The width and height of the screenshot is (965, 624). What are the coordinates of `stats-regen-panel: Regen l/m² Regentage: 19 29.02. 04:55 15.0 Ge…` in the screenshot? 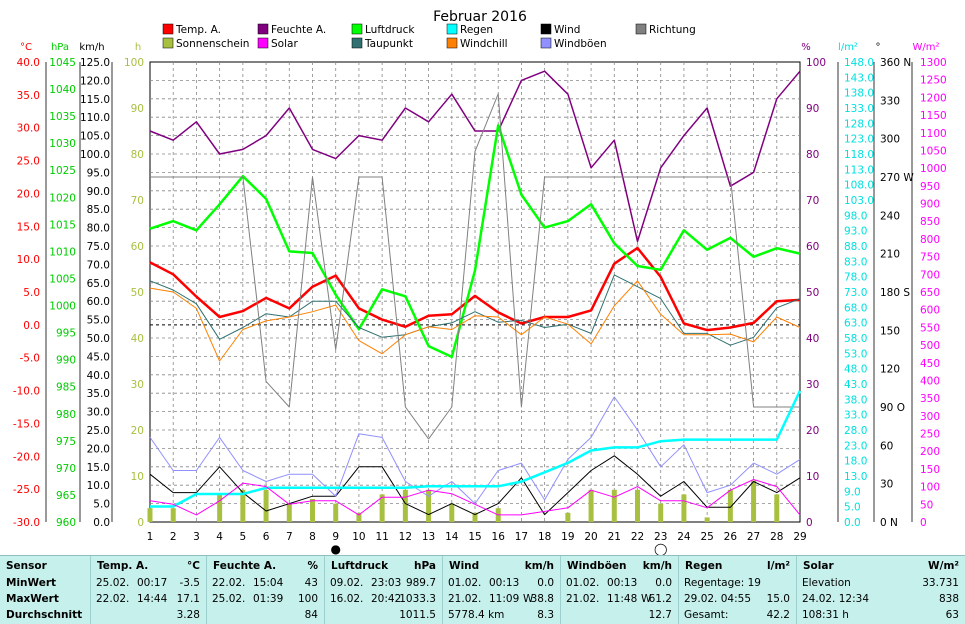 It's located at (737, 590).